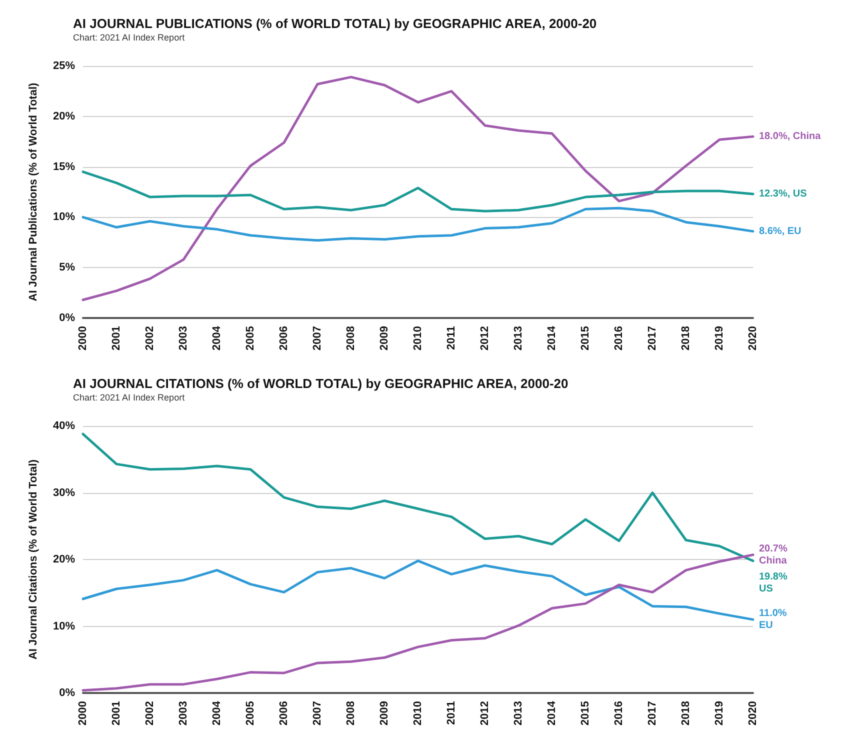  Describe the element at coordinates (773, 620) in the screenshot. I see `annotation: 11.0% EU` at that location.